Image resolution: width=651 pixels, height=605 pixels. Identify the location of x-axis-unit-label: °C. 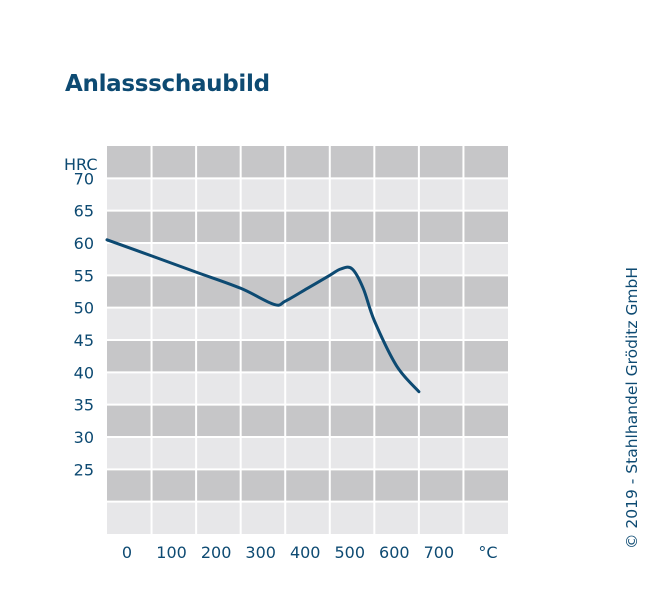
(487, 552).